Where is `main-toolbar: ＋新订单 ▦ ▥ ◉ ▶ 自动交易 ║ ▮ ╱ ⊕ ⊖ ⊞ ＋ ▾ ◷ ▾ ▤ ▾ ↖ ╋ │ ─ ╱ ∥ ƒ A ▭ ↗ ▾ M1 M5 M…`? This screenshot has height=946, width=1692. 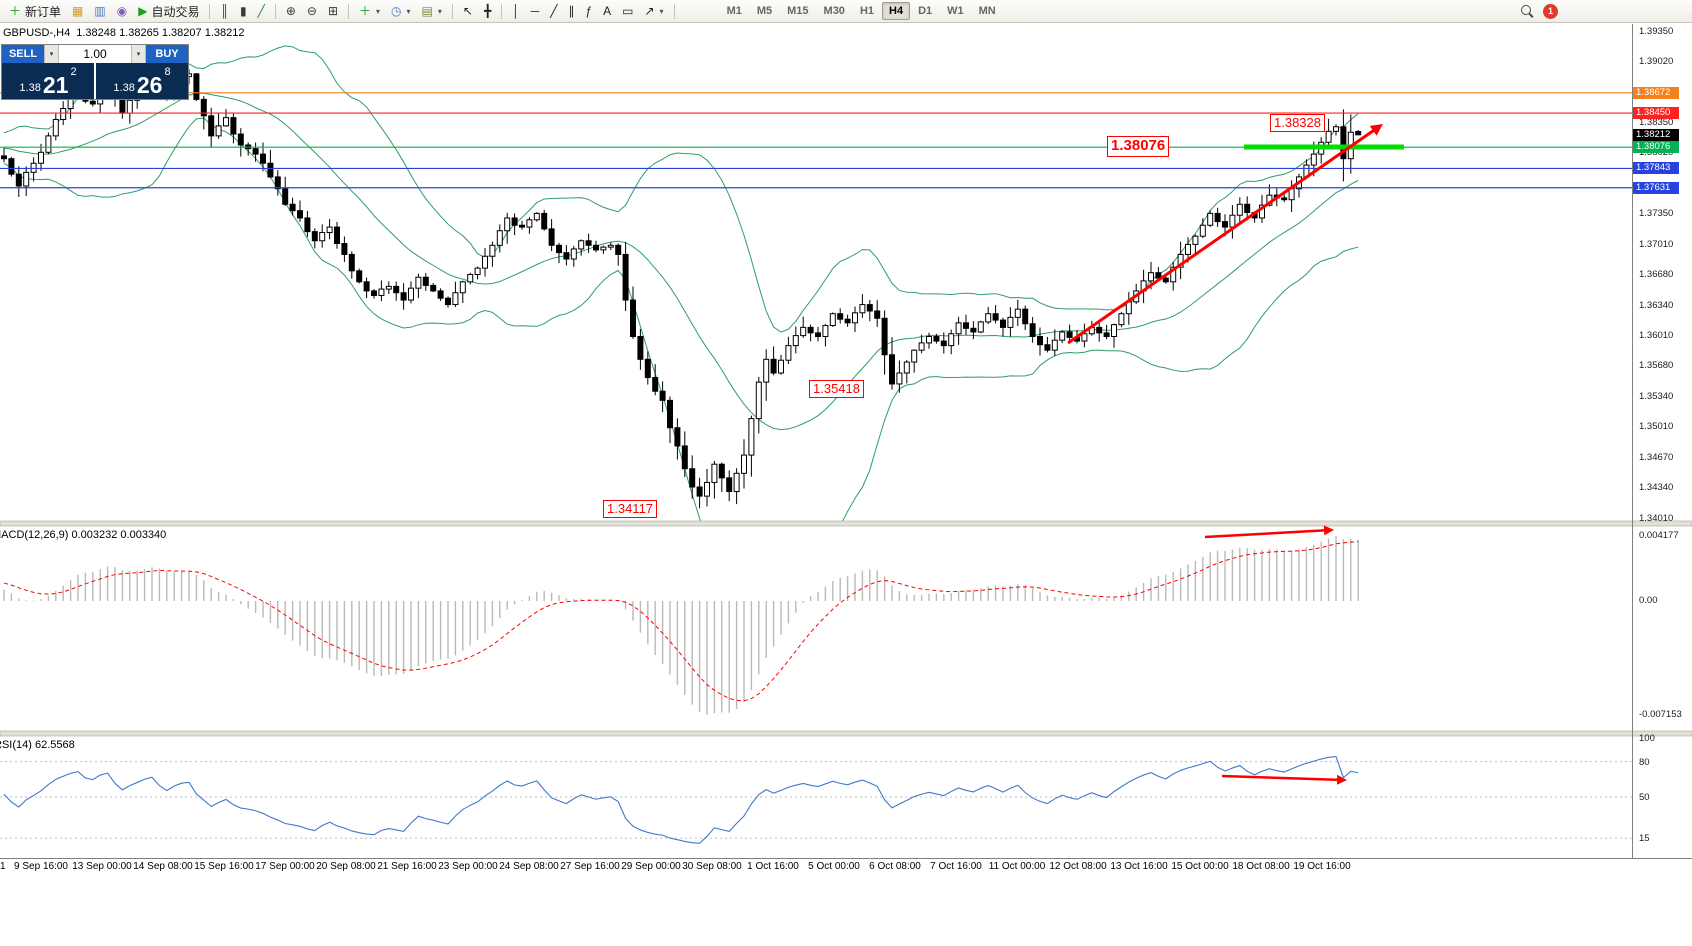 main-toolbar: ＋新订单 ▦ ▥ ◉ ▶ 自动交易 ║ ▮ ╱ ⊕ ⊖ ⊞ ＋ ▾ ◷ ▾ ▤ ▾ ↖ ╋ │ ─ ╱ ∥ ƒ A ▭ ↗ ▾ M1 M5 M… is located at coordinates (846, 11).